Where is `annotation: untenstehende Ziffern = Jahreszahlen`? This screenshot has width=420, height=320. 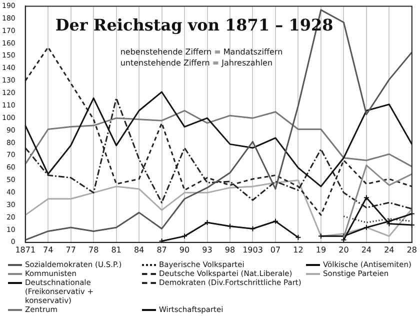 annotation: untenstehende Ziffern = Jahreszahlen is located at coordinates (196, 63).